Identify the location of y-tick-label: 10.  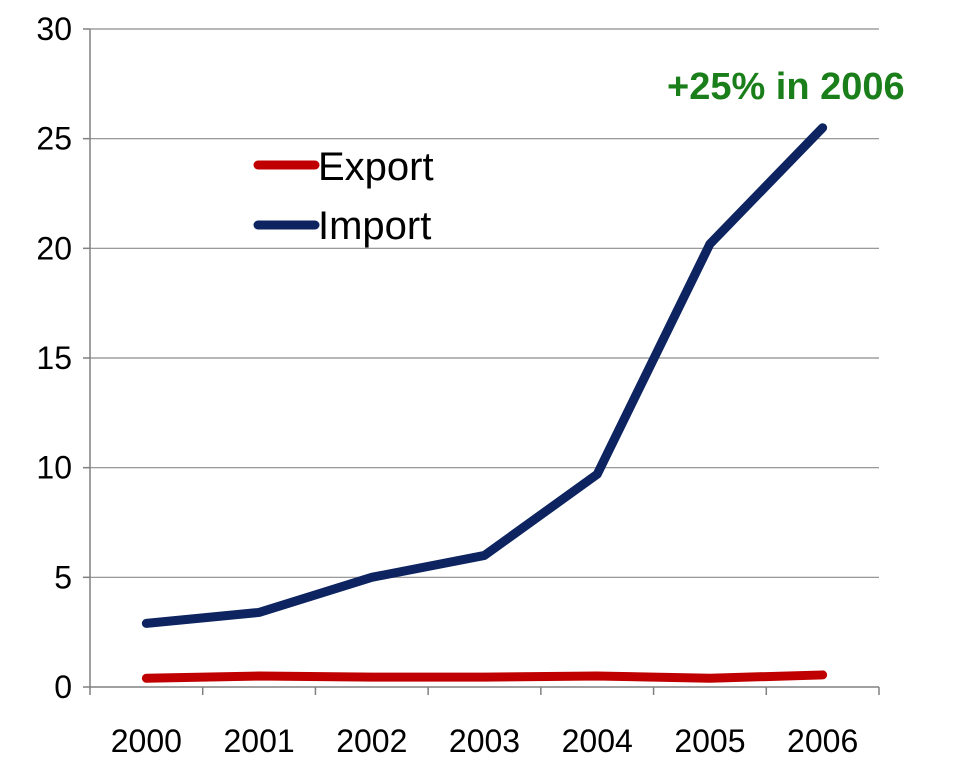
(54, 468).